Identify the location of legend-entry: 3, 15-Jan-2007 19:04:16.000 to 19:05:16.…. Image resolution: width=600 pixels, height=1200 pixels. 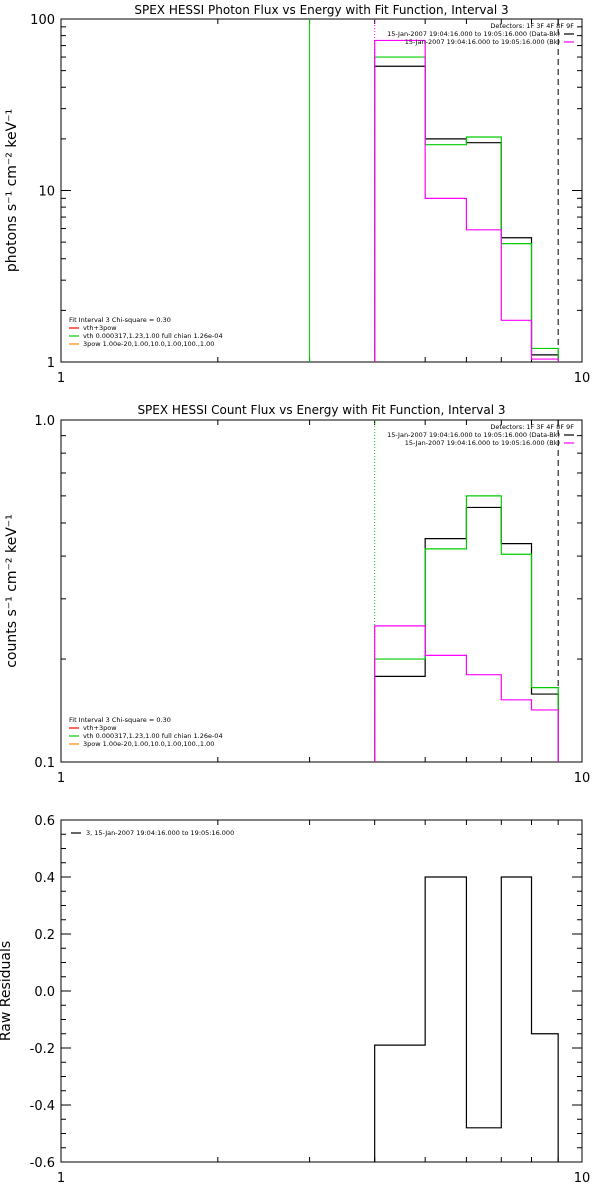
(160, 833).